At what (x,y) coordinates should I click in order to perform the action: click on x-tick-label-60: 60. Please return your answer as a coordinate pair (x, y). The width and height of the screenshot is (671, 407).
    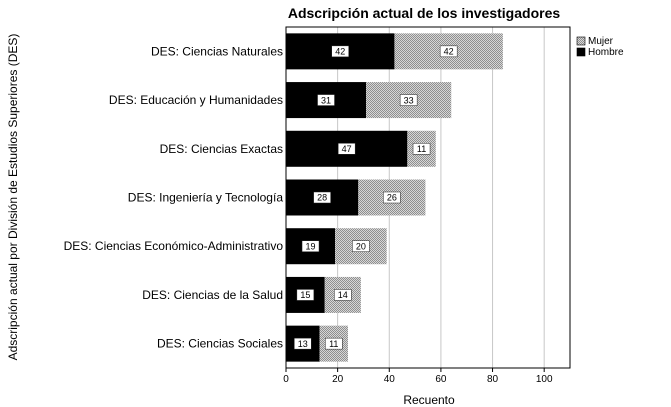
    Looking at the image, I should click on (441, 379).